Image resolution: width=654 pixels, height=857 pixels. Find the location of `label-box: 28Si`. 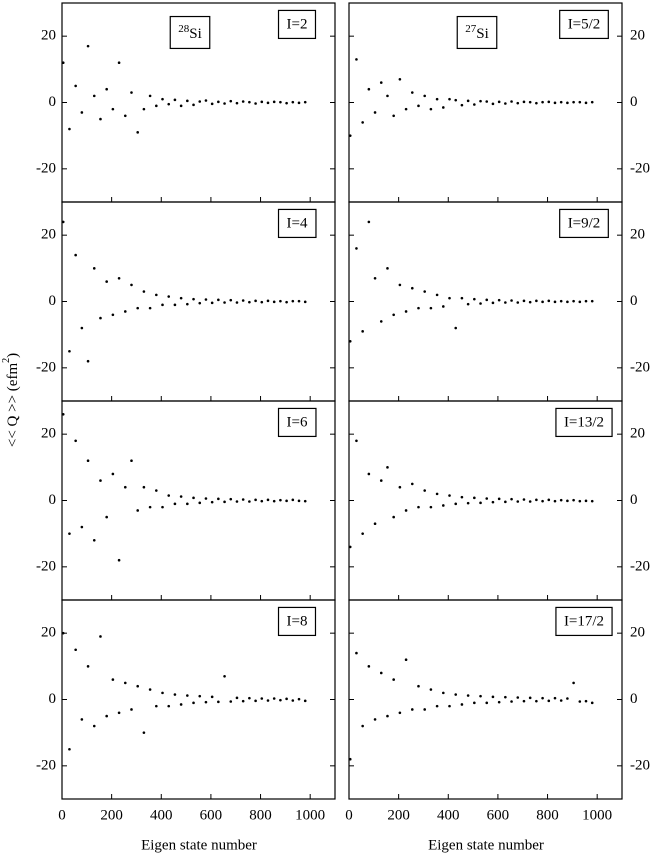

label-box: 28Si is located at coordinates (190, 32).